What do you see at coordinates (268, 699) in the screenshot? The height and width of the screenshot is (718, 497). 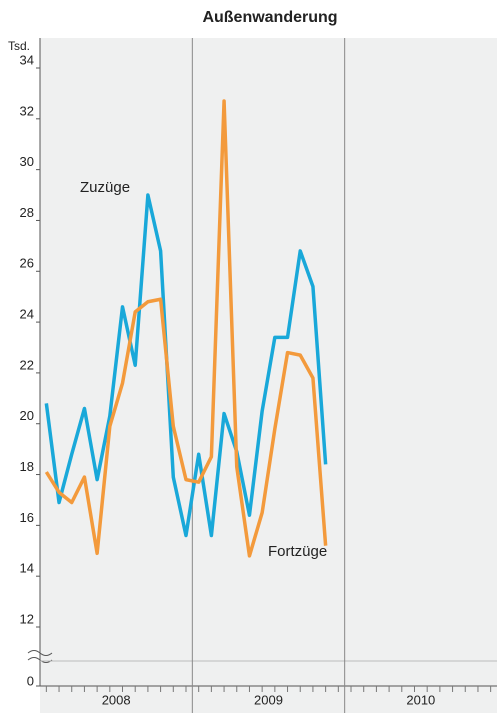 I see `x-year-label: 2009` at bounding box center [268, 699].